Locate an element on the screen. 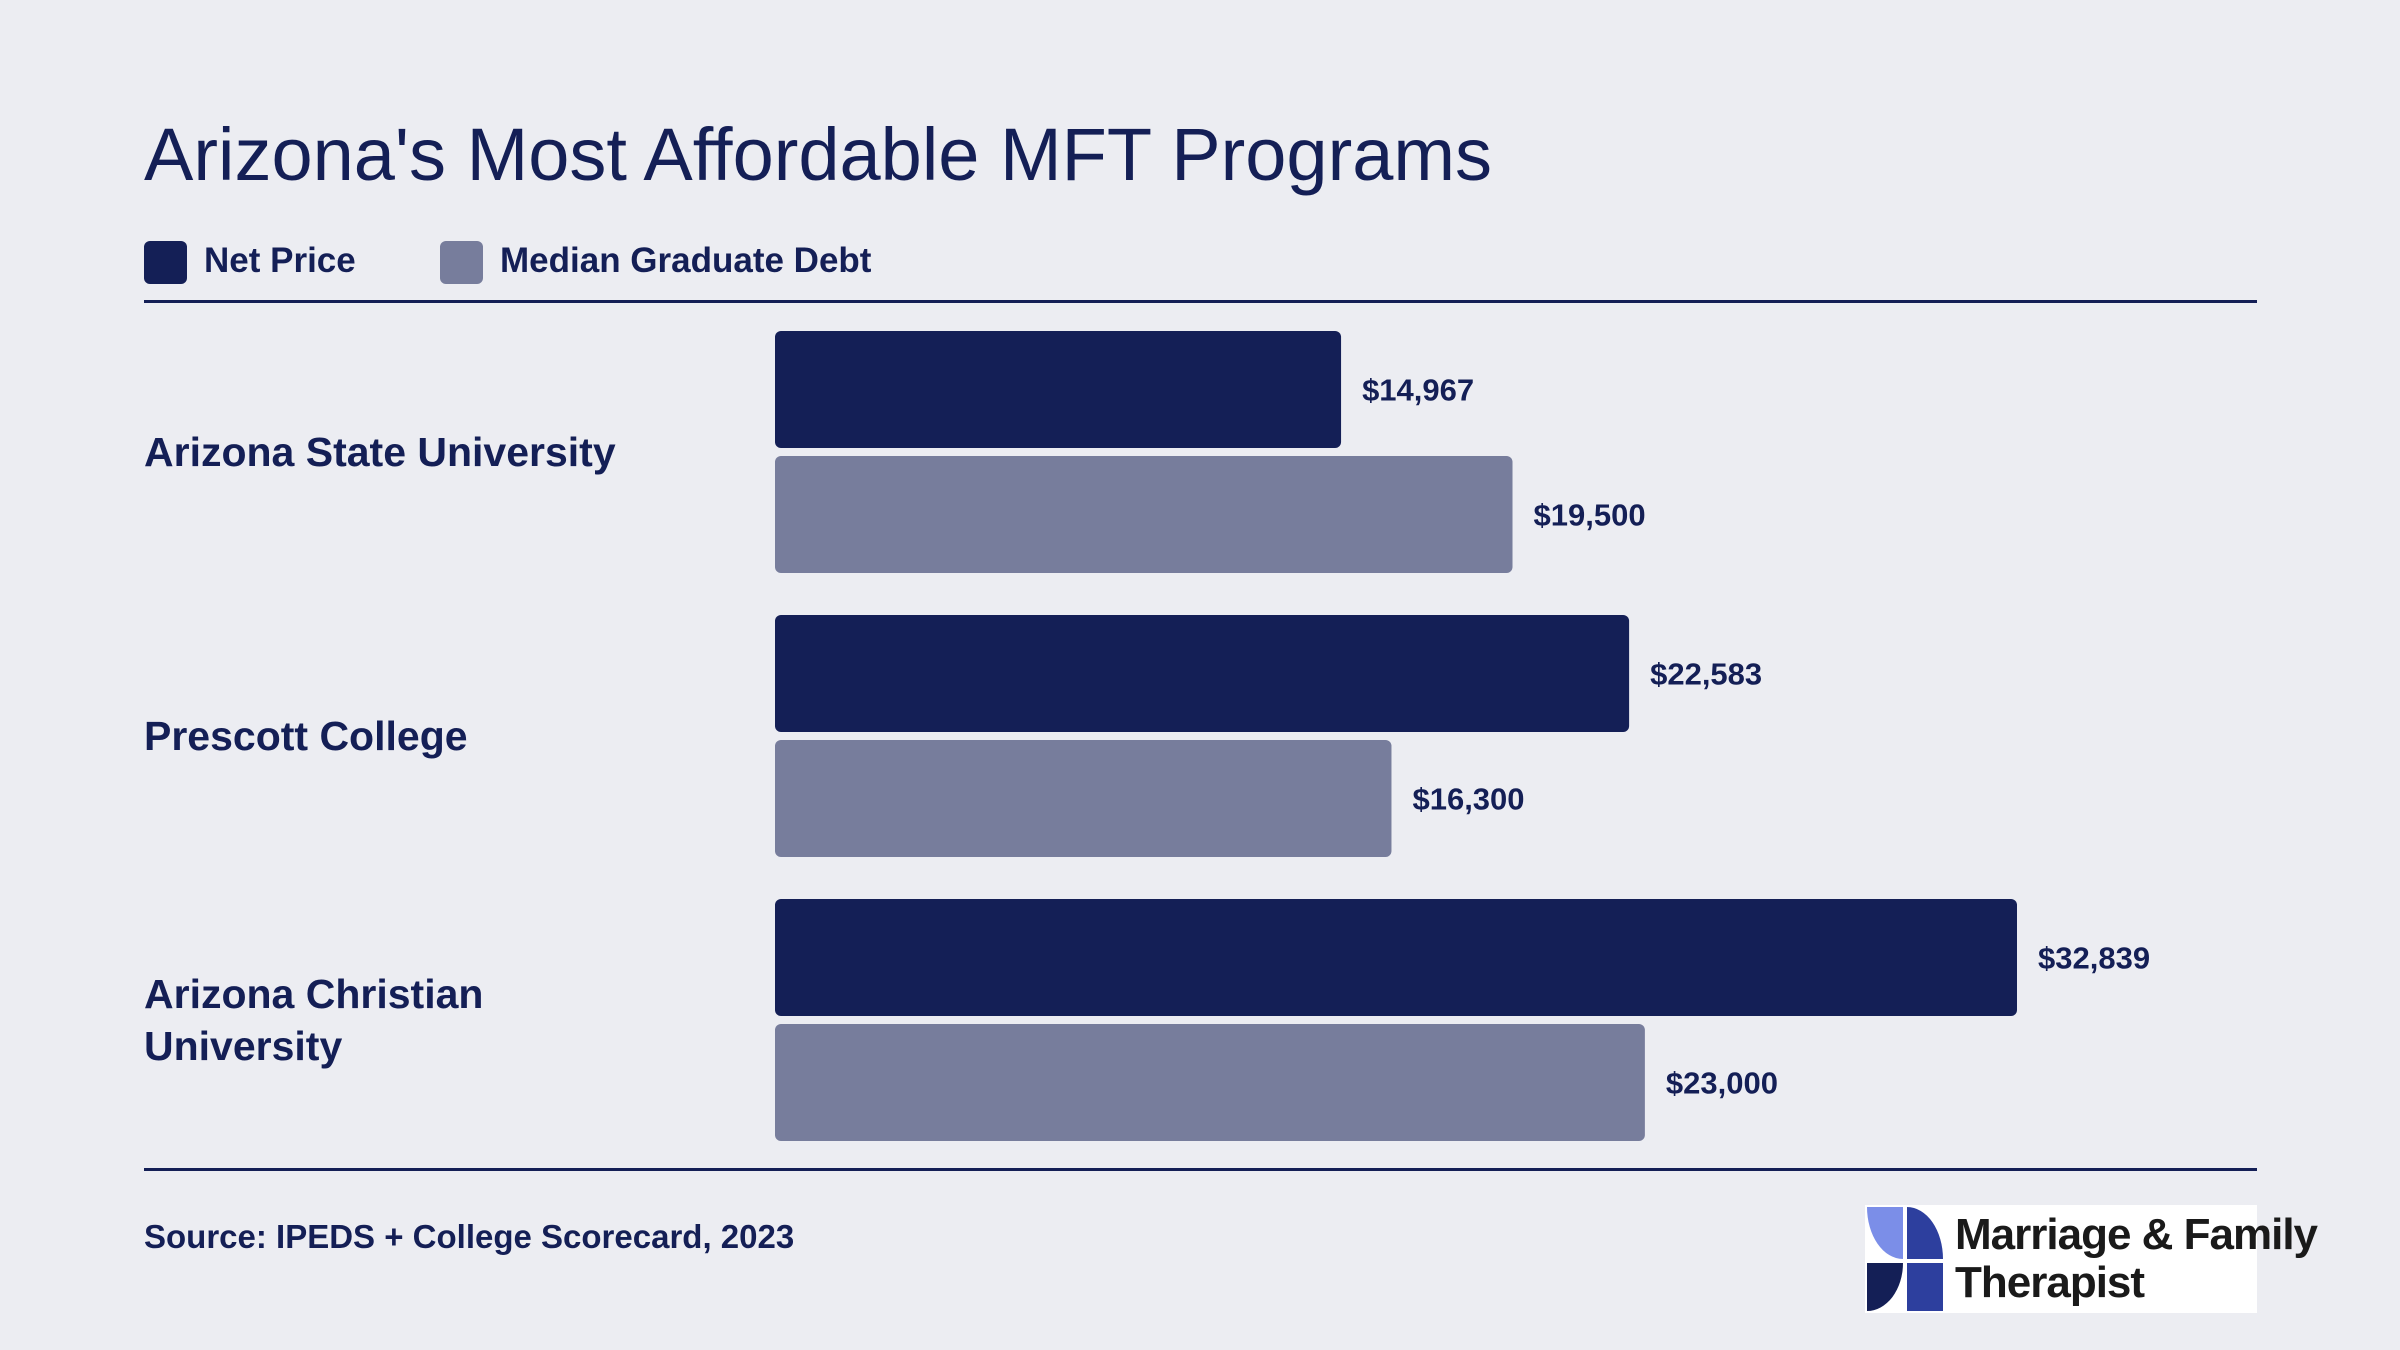 The image size is (2400, 1350). legend-swatch-net-price is located at coordinates (165, 262).